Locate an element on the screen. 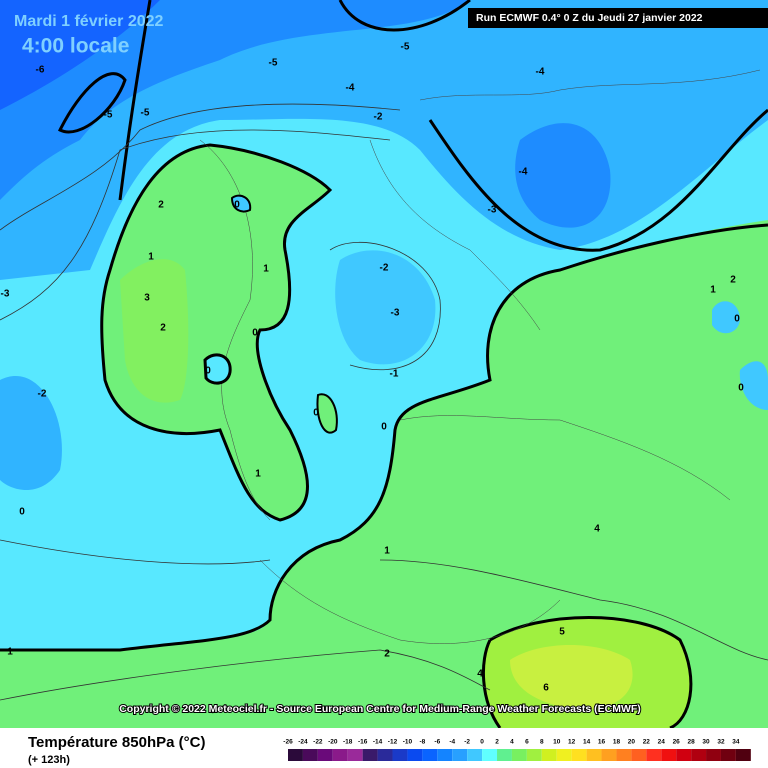  zero-contour is located at coordinates (216, 332).